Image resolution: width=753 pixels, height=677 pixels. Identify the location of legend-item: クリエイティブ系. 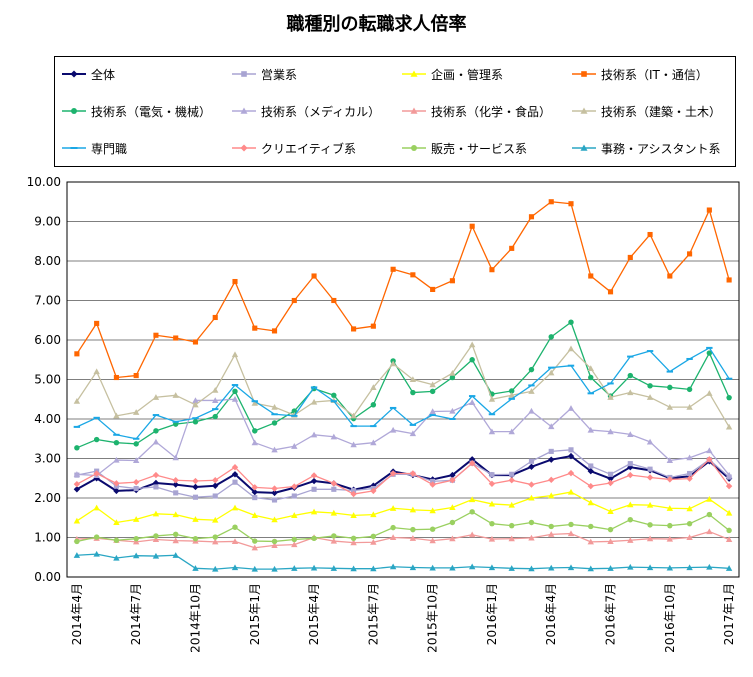
(293, 148).